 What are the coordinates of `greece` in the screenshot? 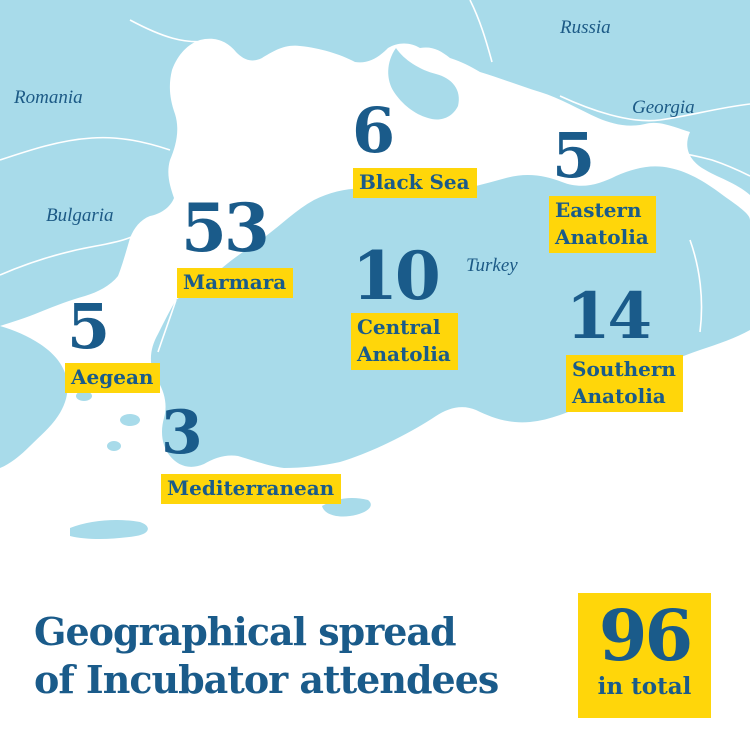 It's located at (34, 397).